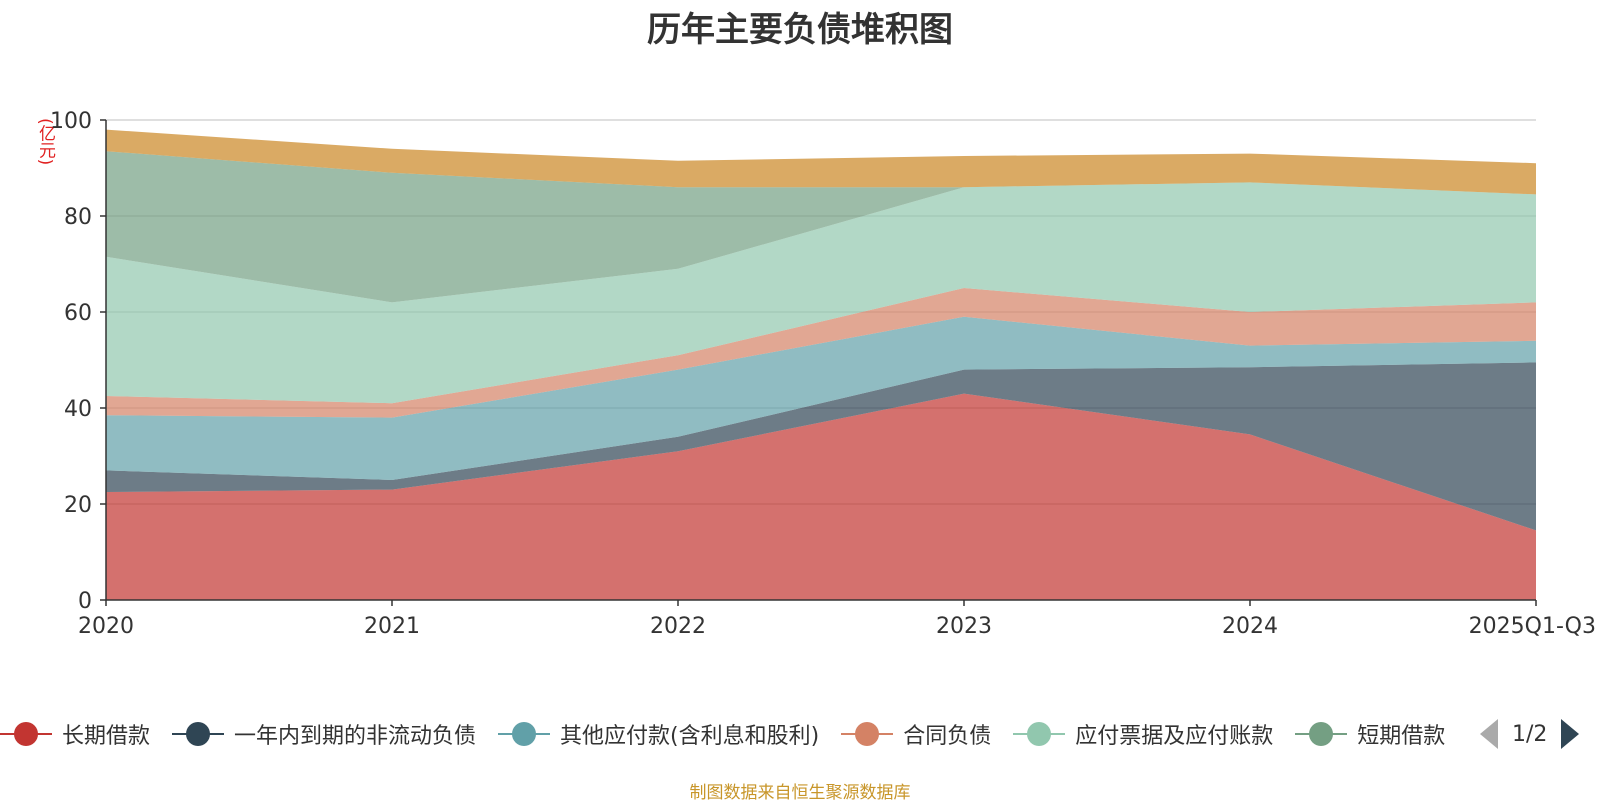 The height and width of the screenshot is (803, 1600). Describe the element at coordinates (1401, 736) in the screenshot. I see `legend-label: 短期借款` at that location.